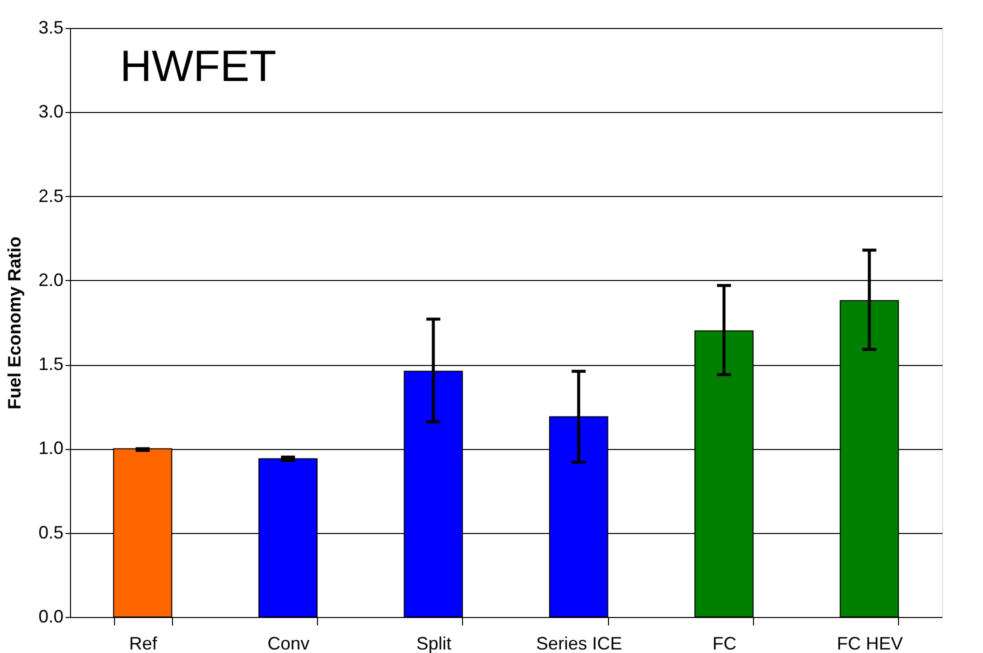 The image size is (983, 653). What do you see at coordinates (288, 643) in the screenshot?
I see `x-tick-label: Conv` at bounding box center [288, 643].